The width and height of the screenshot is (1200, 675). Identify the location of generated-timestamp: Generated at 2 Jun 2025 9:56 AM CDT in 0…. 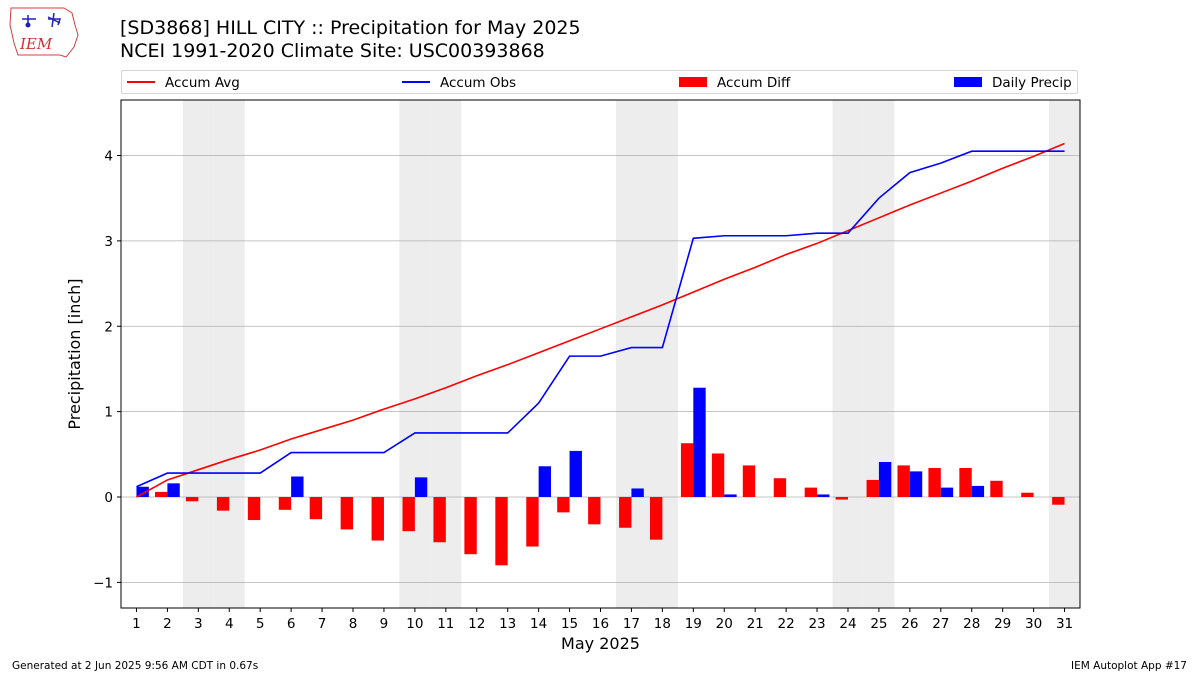
(135, 666).